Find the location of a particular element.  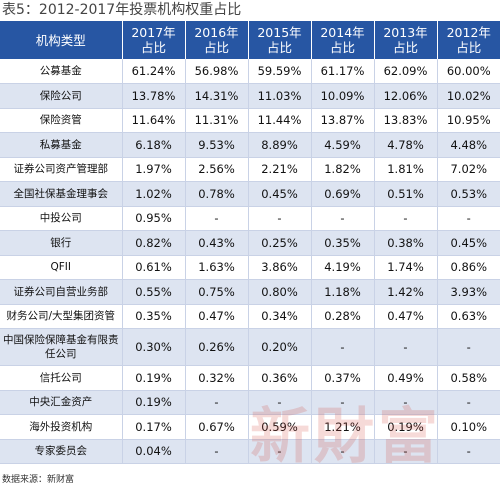

table-cell: 61.17% is located at coordinates (343, 71).